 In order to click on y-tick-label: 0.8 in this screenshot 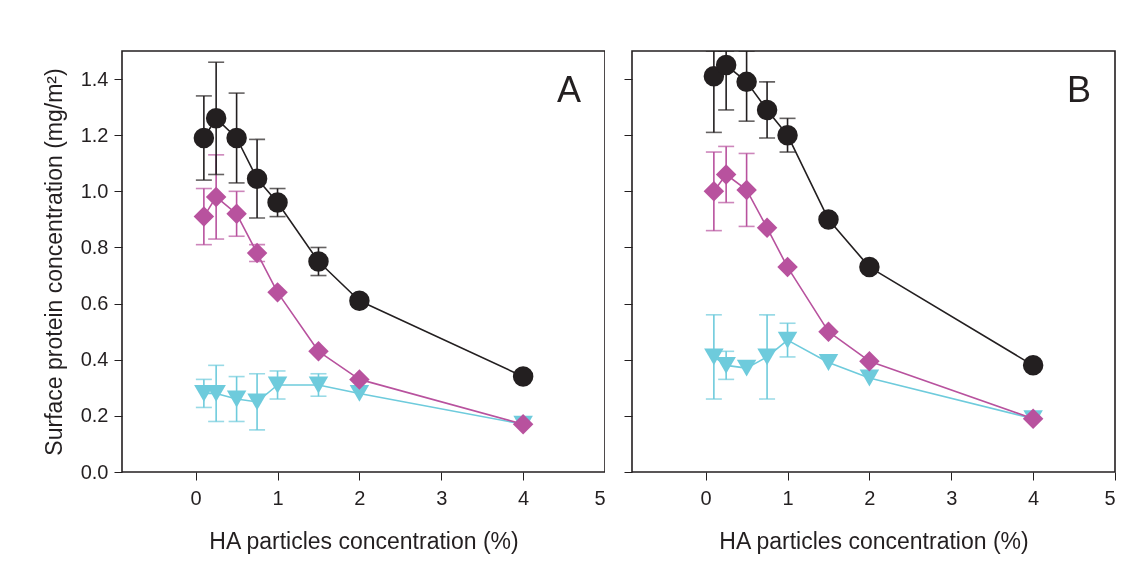, I will do `click(94, 246)`.